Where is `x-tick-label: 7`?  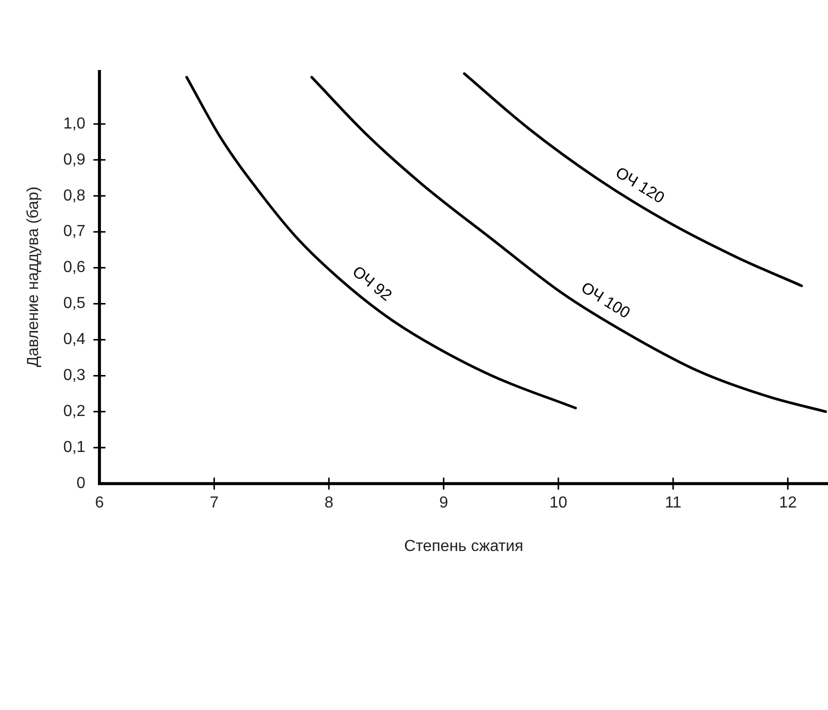
x-tick-label: 7 is located at coordinates (214, 503).